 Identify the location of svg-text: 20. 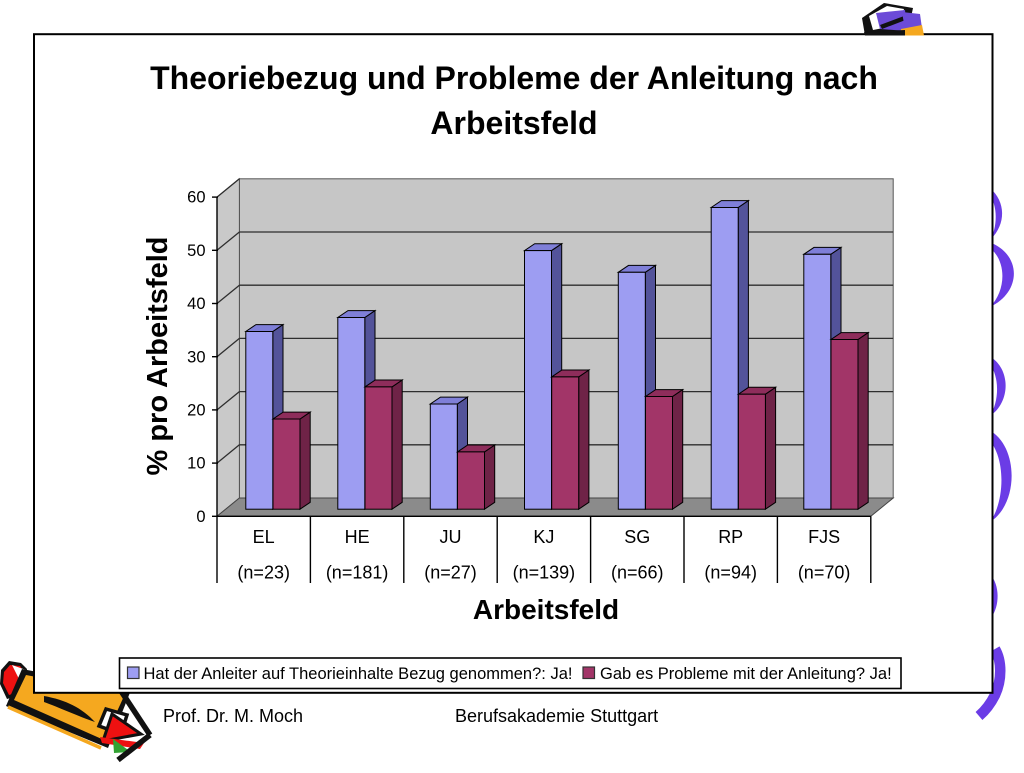
(196, 411).